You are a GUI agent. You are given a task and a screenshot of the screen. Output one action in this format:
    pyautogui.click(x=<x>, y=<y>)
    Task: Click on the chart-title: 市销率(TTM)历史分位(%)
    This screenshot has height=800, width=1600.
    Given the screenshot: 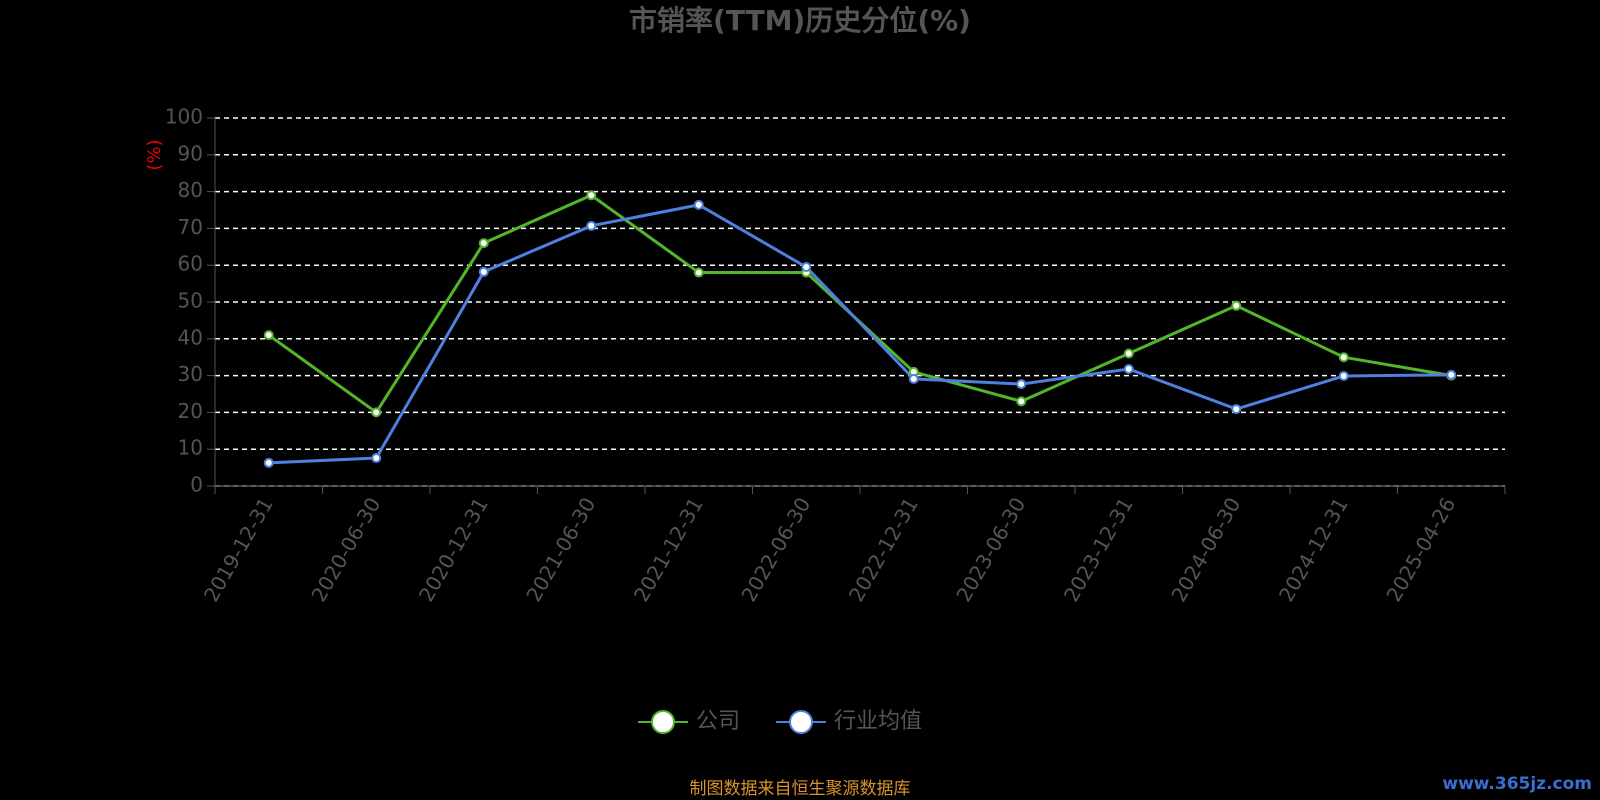 What is the action you would take?
    pyautogui.click(x=800, y=20)
    